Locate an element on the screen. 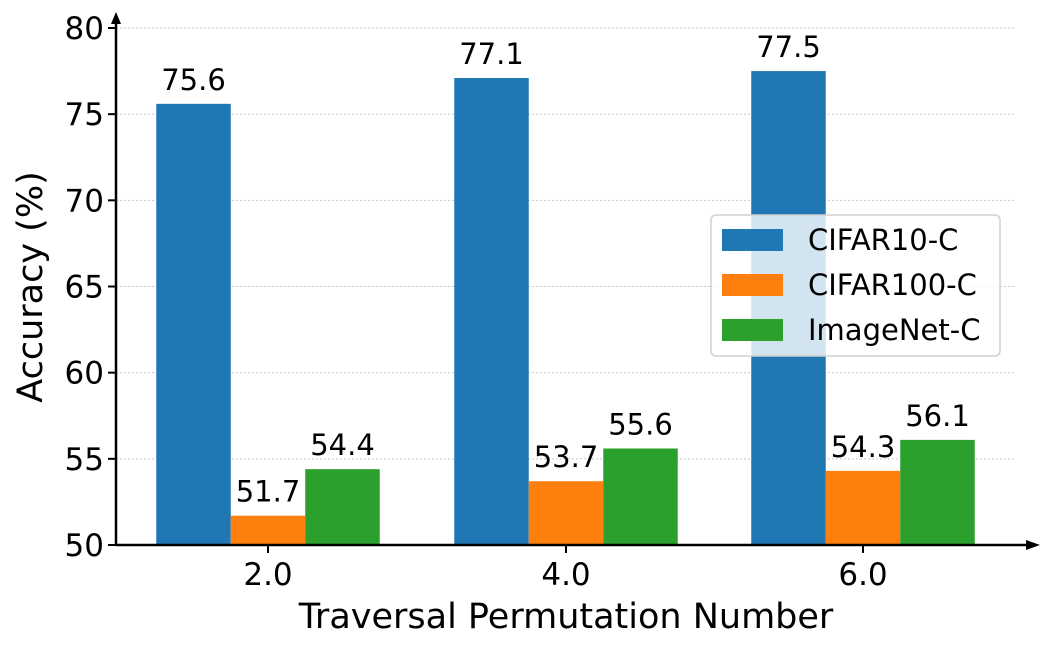 The image size is (1050, 650). bar-cifar100-c-4.0 is located at coordinates (566, 513).